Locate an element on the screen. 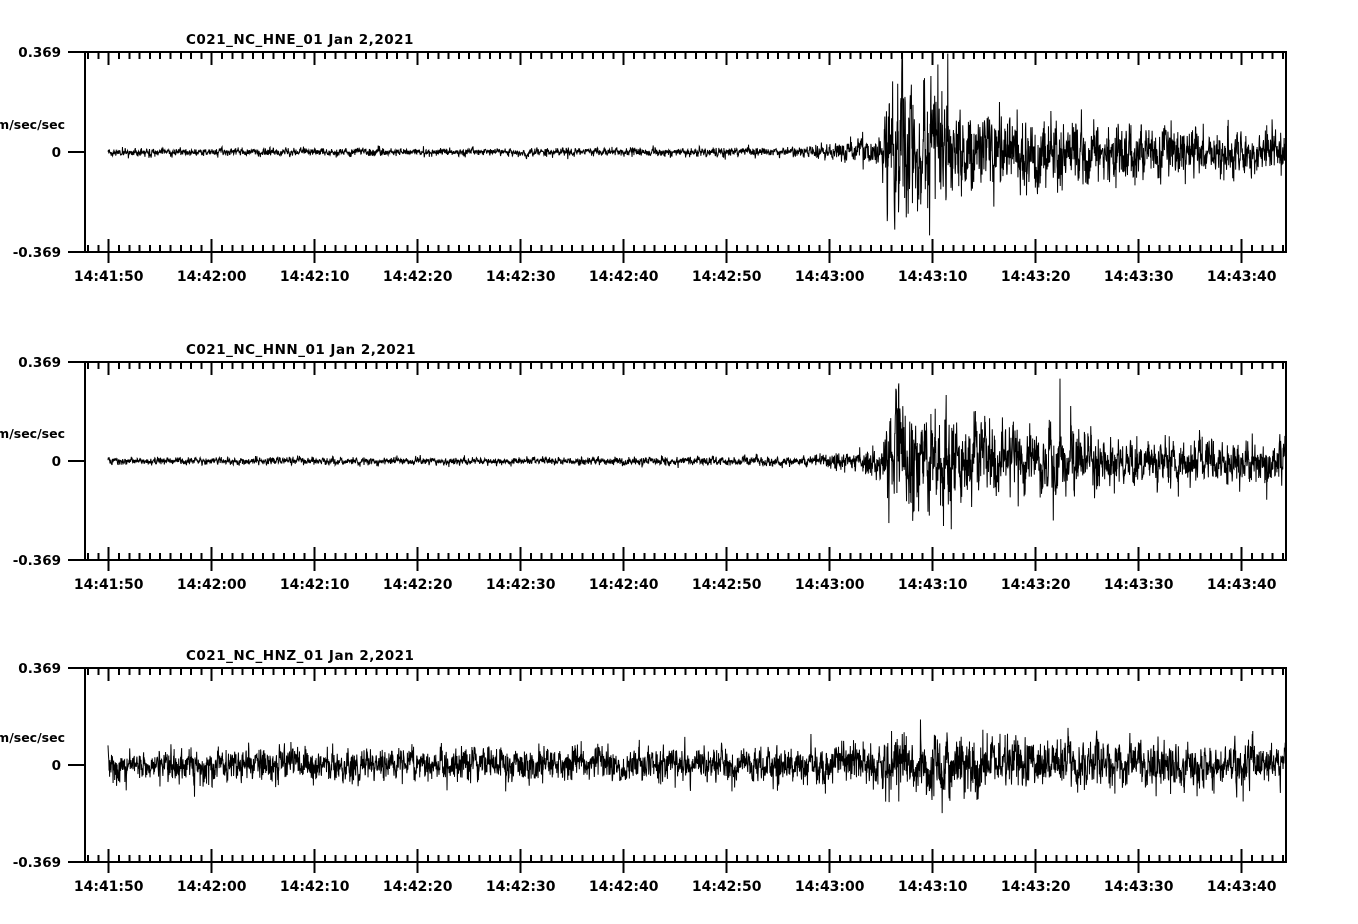 The image size is (1358, 924). panel-title: C021_NC_HNN_01 Jan 2,2021 is located at coordinates (301, 350).